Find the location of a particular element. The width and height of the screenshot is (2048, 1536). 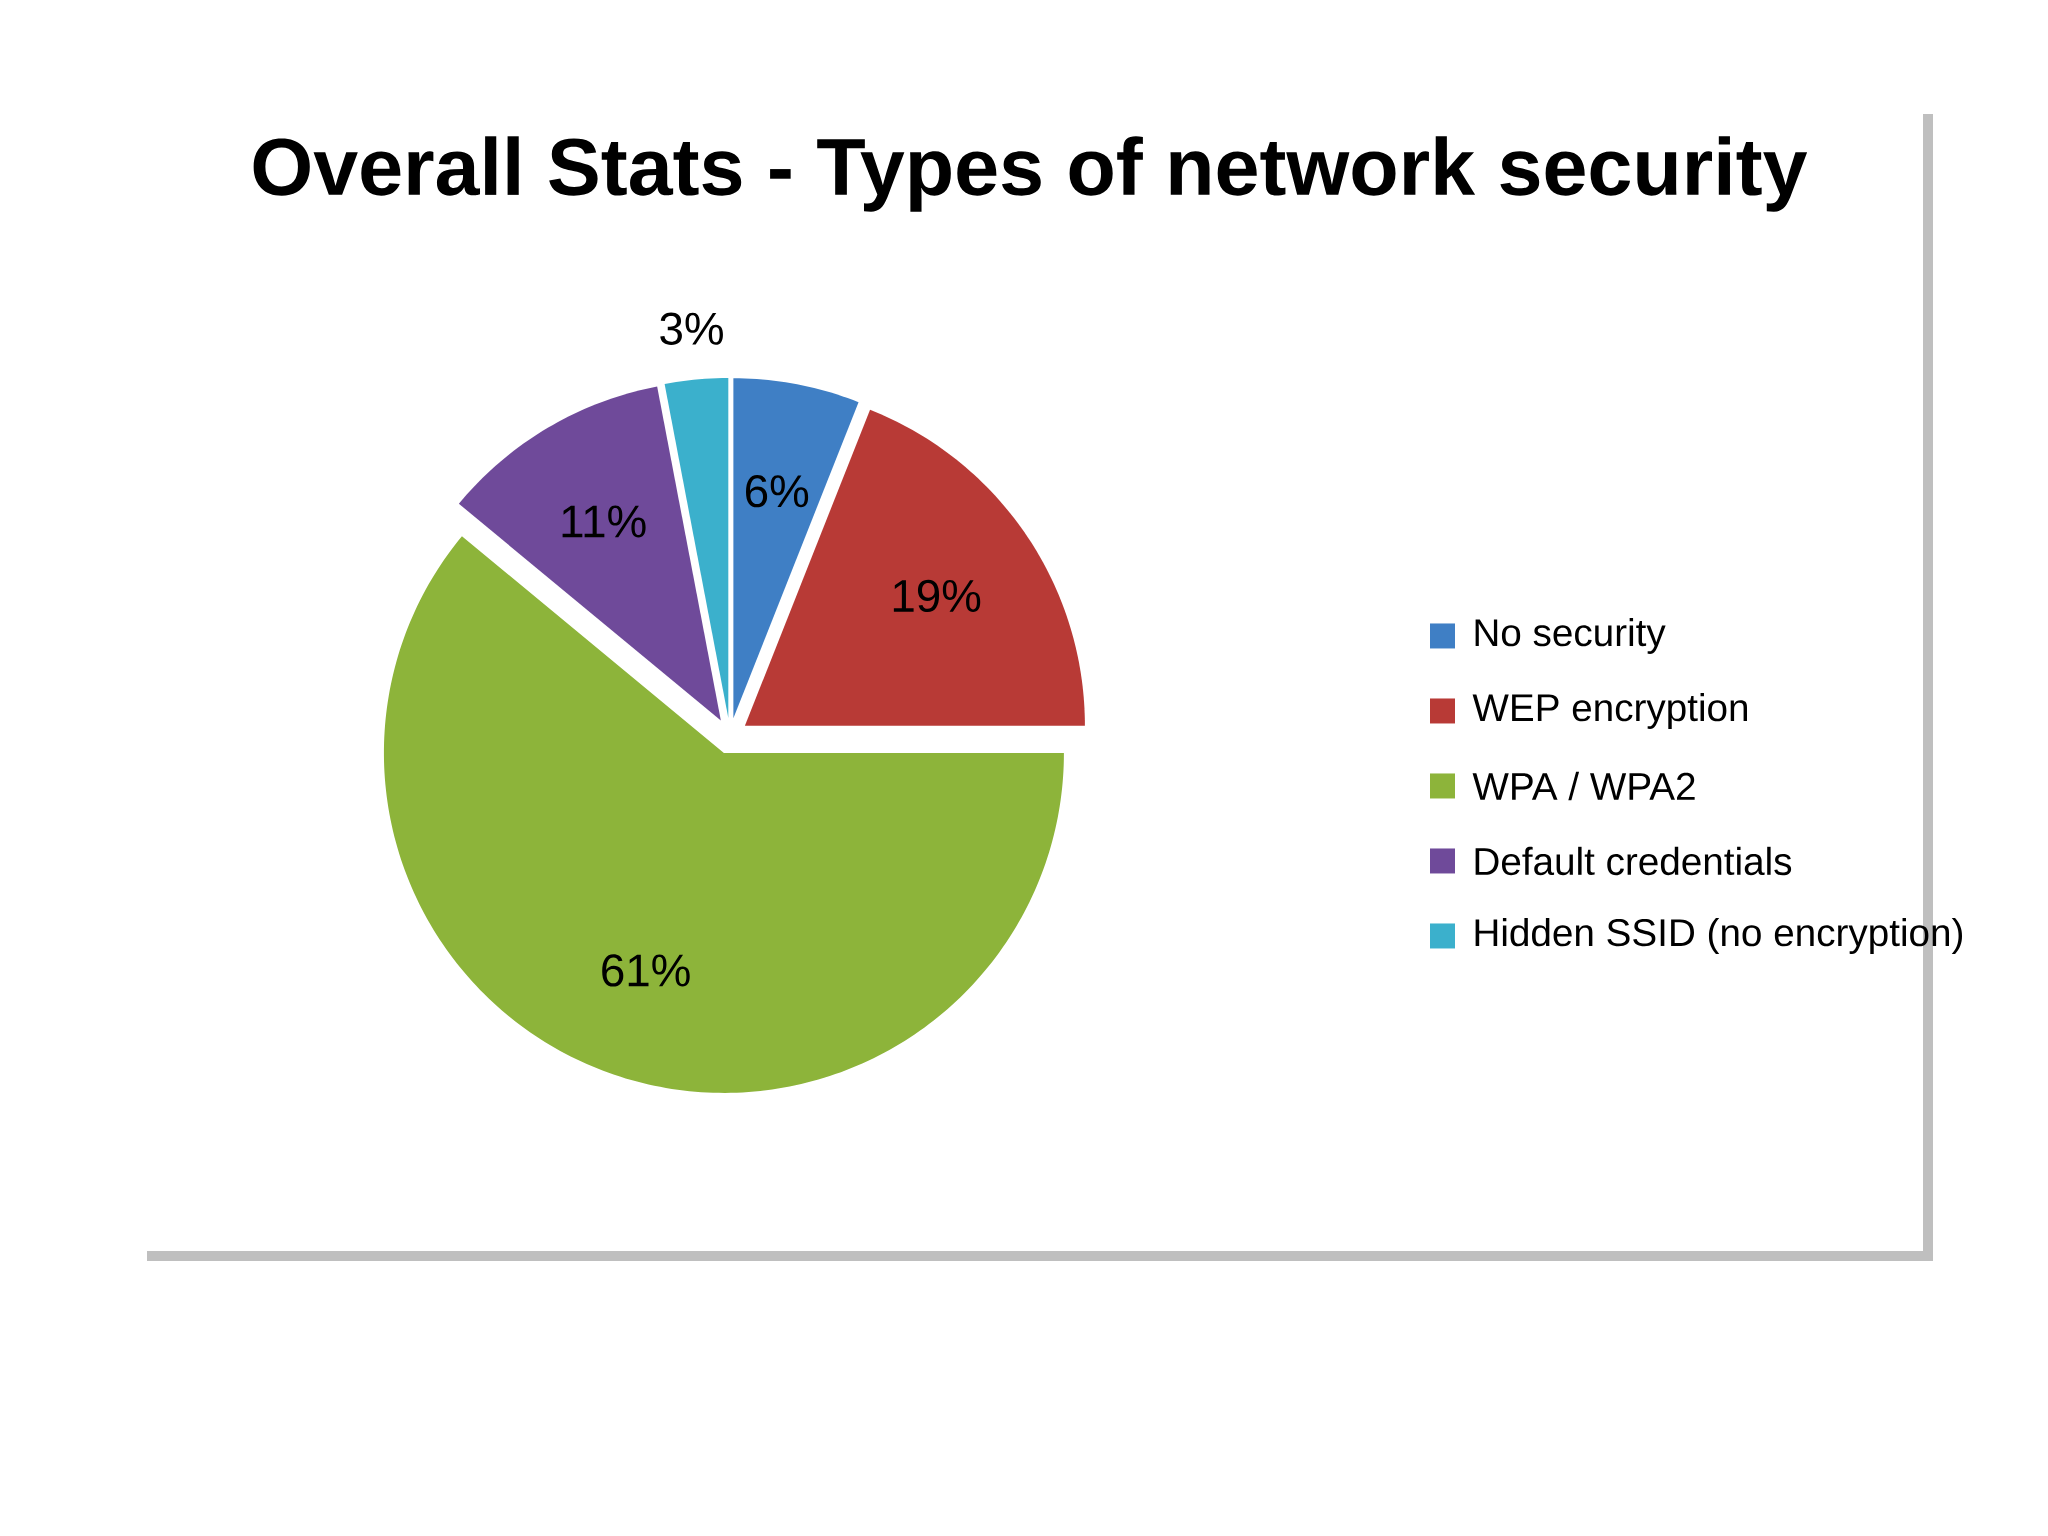

data-label: 6% is located at coordinates (777, 491).